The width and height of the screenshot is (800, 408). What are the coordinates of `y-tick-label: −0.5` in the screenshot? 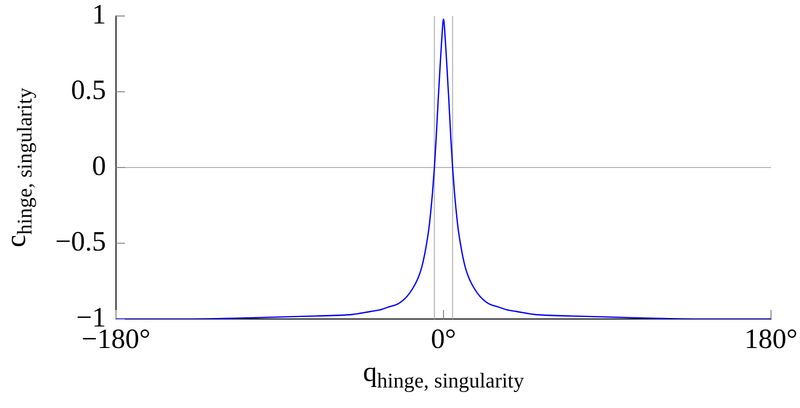 It's located at (80, 242).